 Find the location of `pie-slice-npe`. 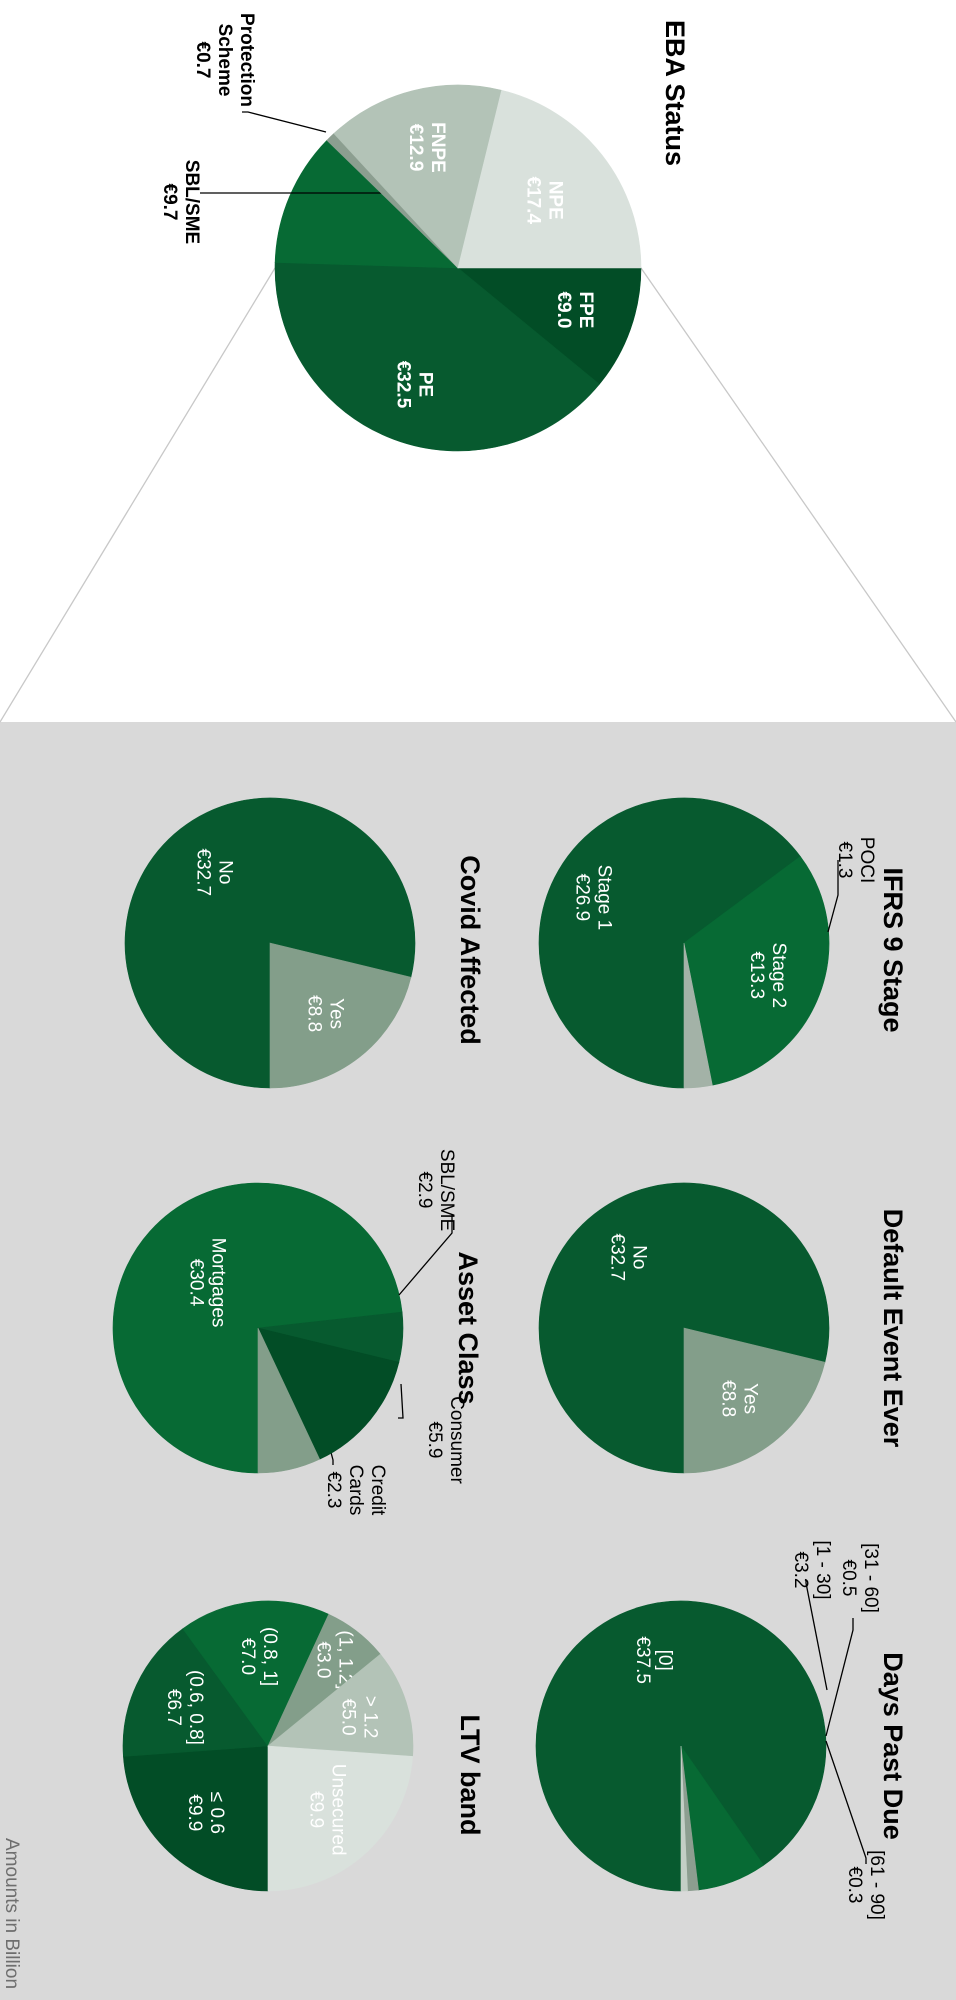

pie-slice-npe is located at coordinates (549, 179).